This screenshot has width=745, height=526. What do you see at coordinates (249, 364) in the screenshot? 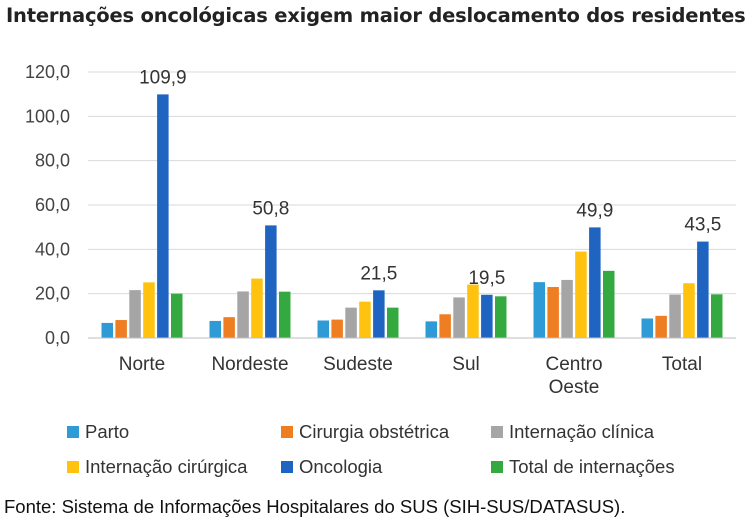
I see `x-category-label: Nordeste` at bounding box center [249, 364].